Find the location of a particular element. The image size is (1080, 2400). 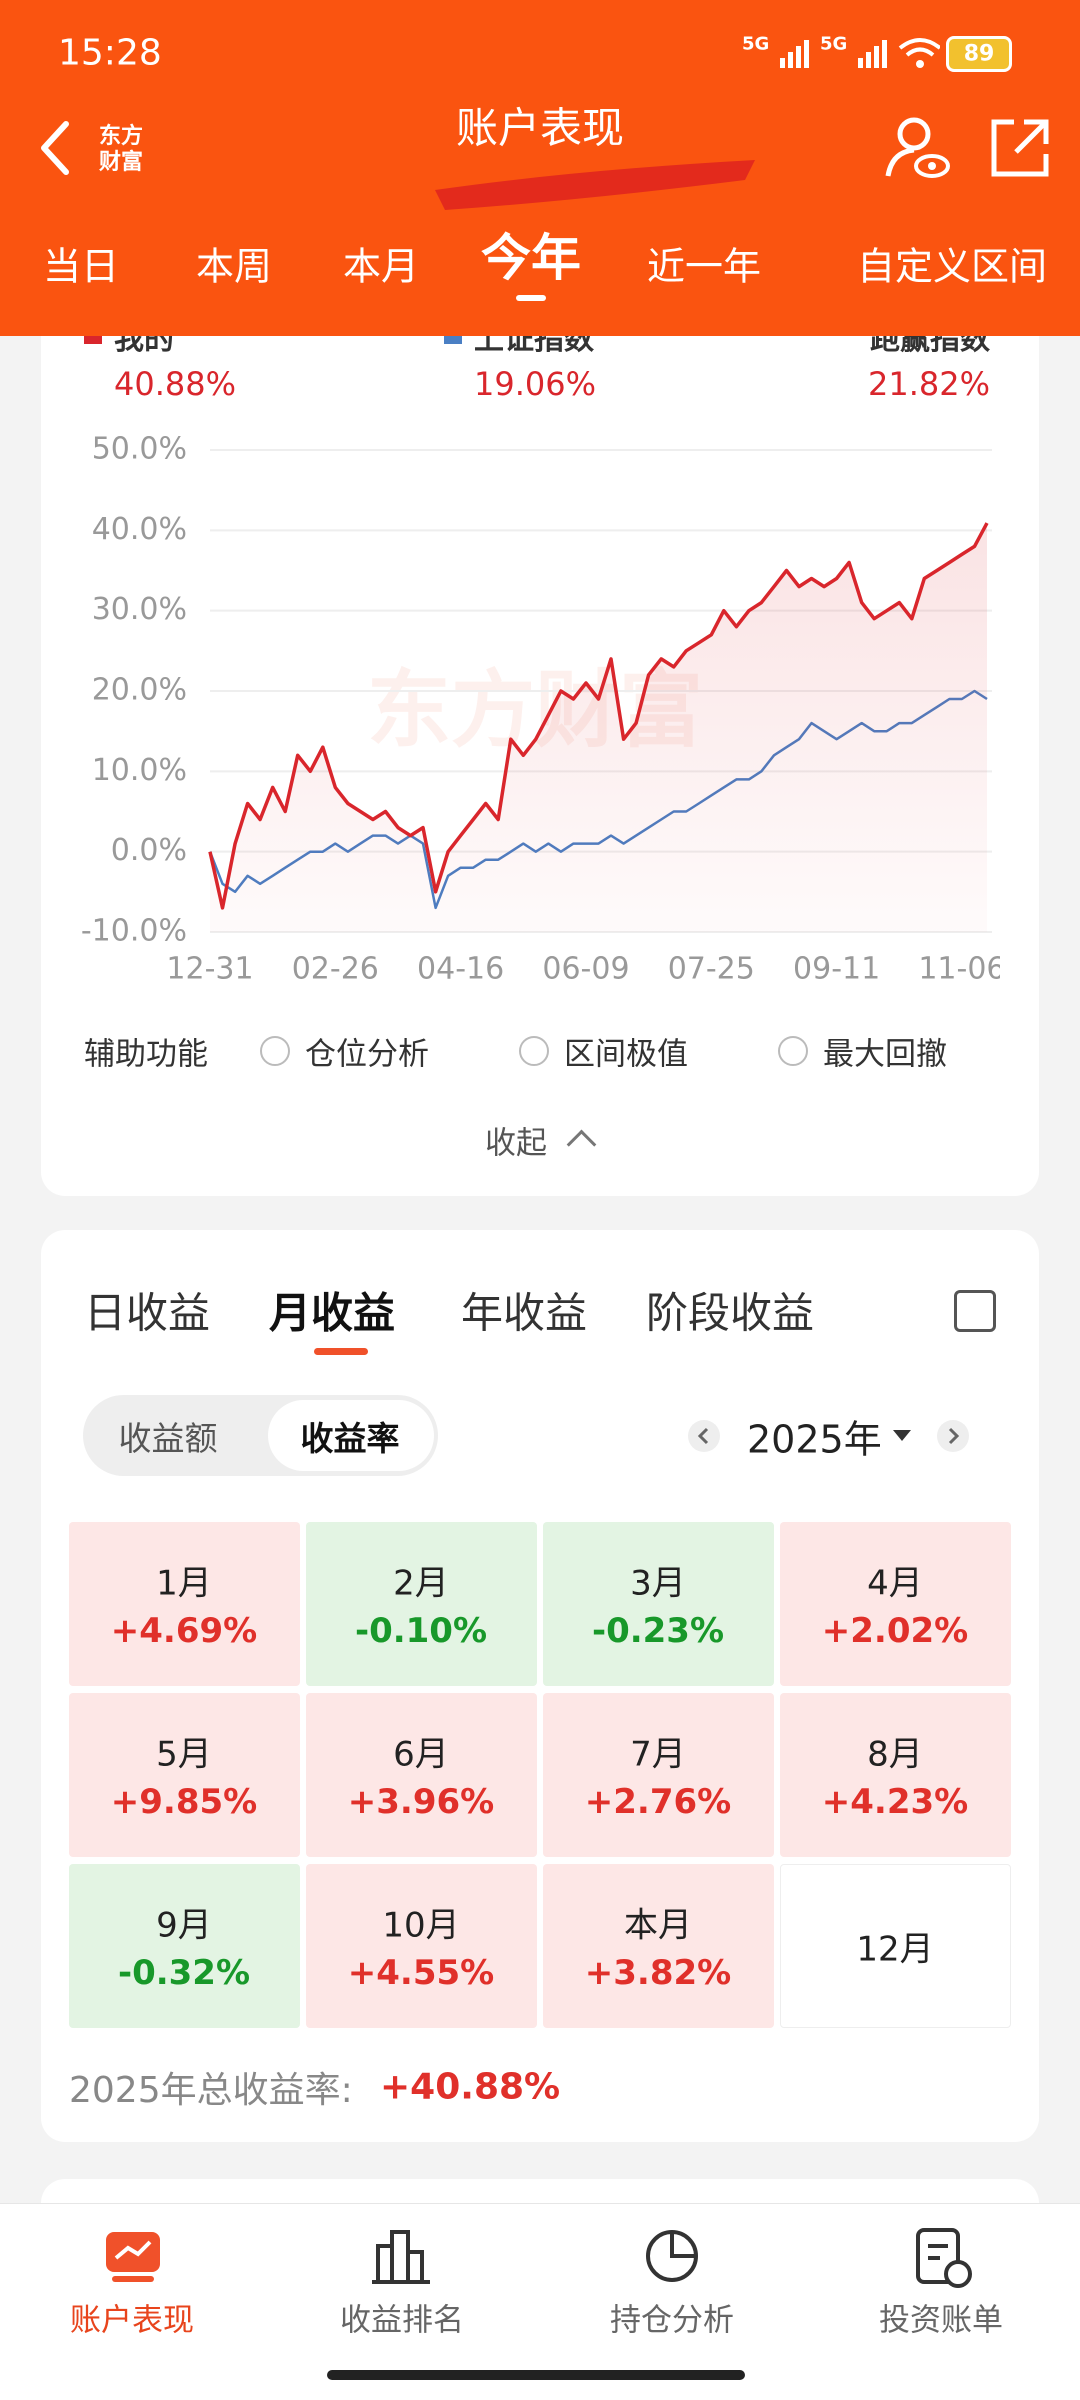

excess-value: 21.82% is located at coordinates (928, 384).